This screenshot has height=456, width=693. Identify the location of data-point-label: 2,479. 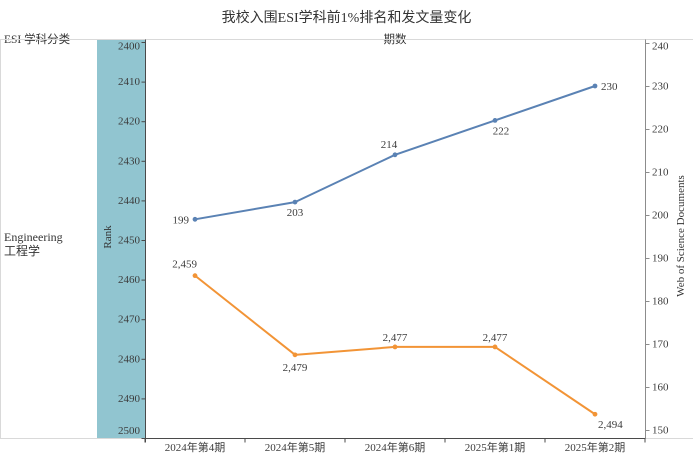
(295, 368).